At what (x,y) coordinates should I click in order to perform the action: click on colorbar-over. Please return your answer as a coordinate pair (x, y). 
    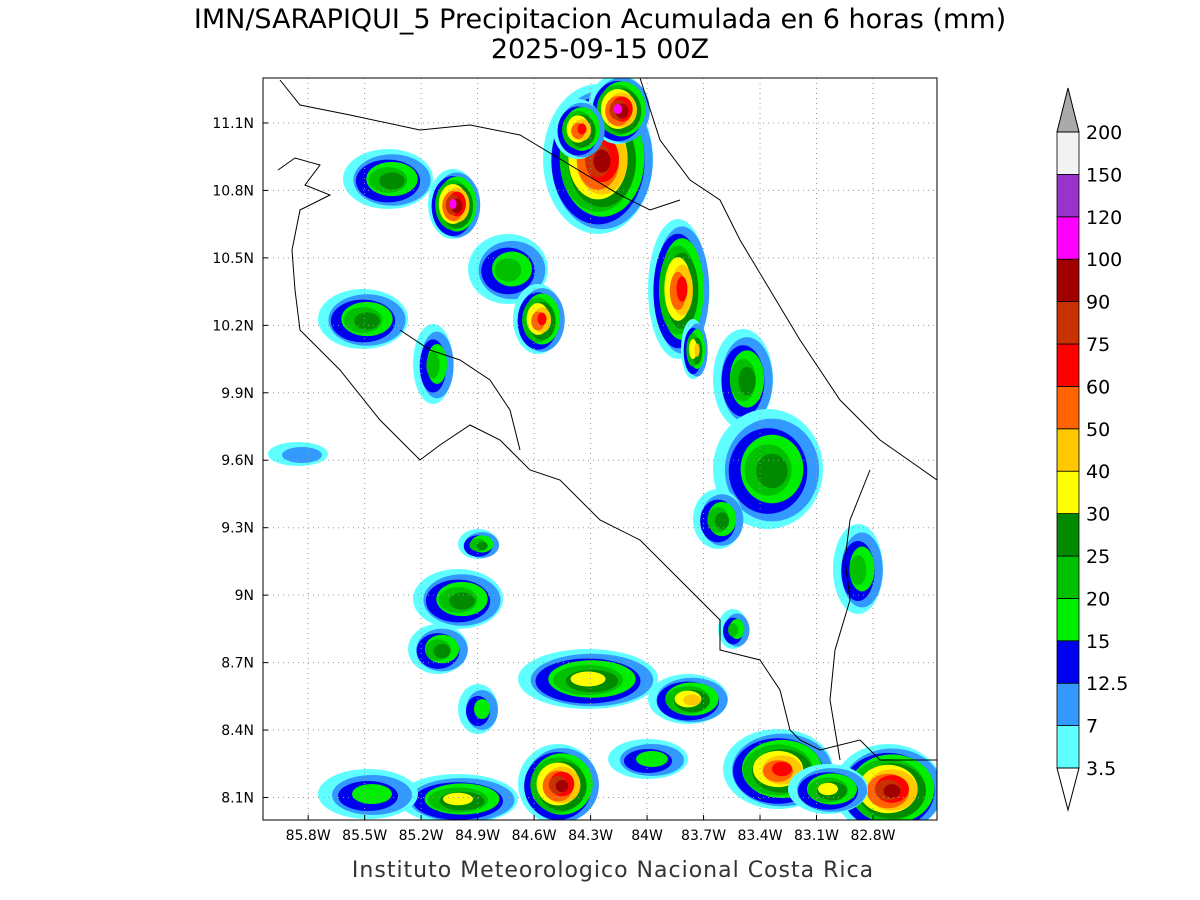
    Looking at the image, I should click on (1068, 110).